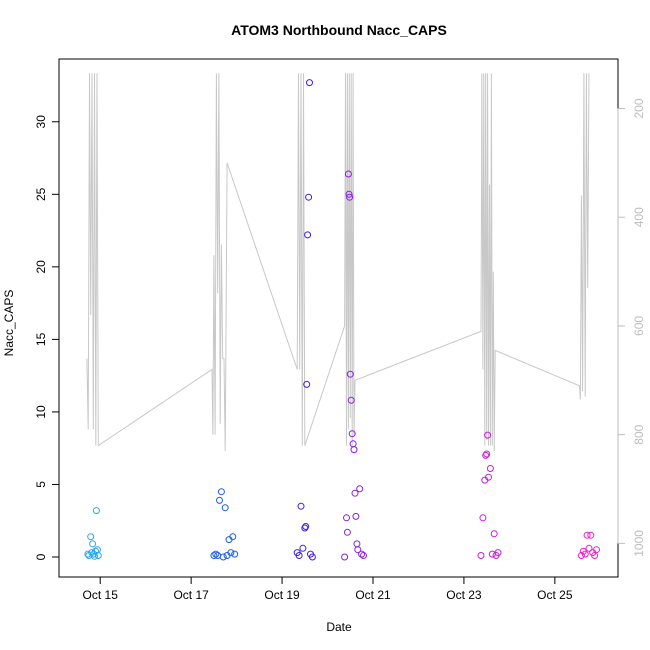 The image size is (650, 650). I want to click on y-axis: 0 5 10 15 20 25 30, so click(47, 337).